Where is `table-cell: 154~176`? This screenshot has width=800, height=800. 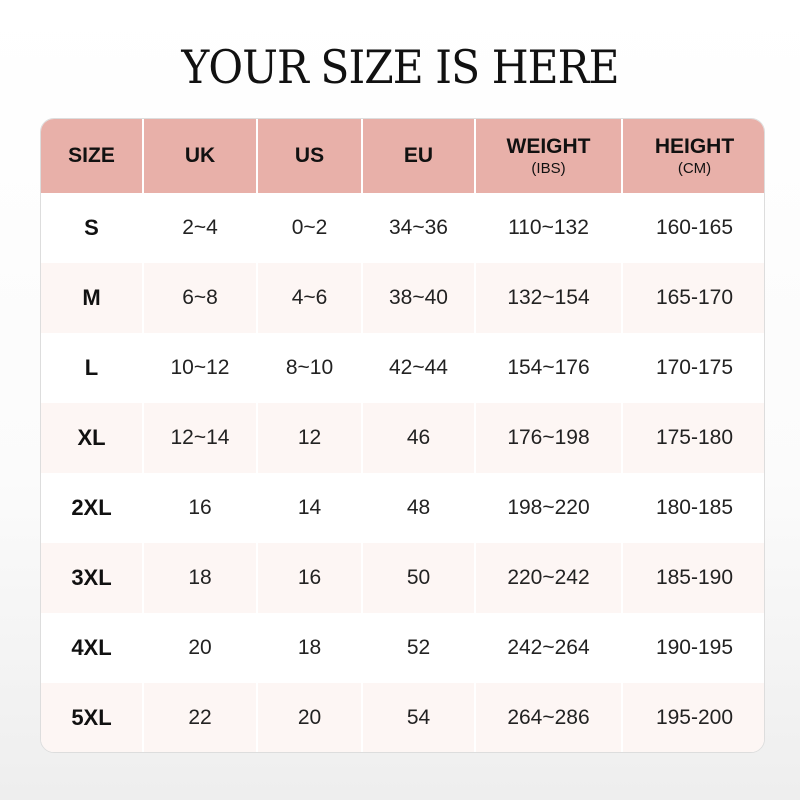
table-cell: 154~176 is located at coordinates (549, 368).